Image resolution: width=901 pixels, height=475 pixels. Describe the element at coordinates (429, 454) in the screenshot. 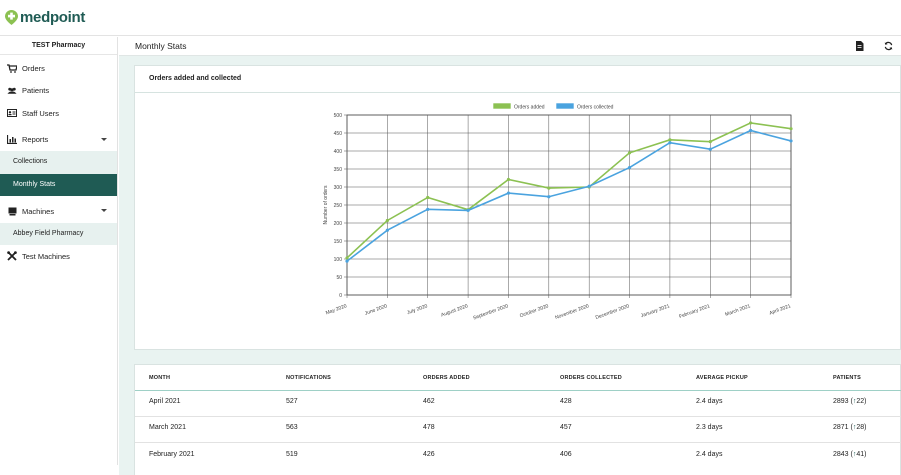

I see `cell-orders-added: 426` at that location.